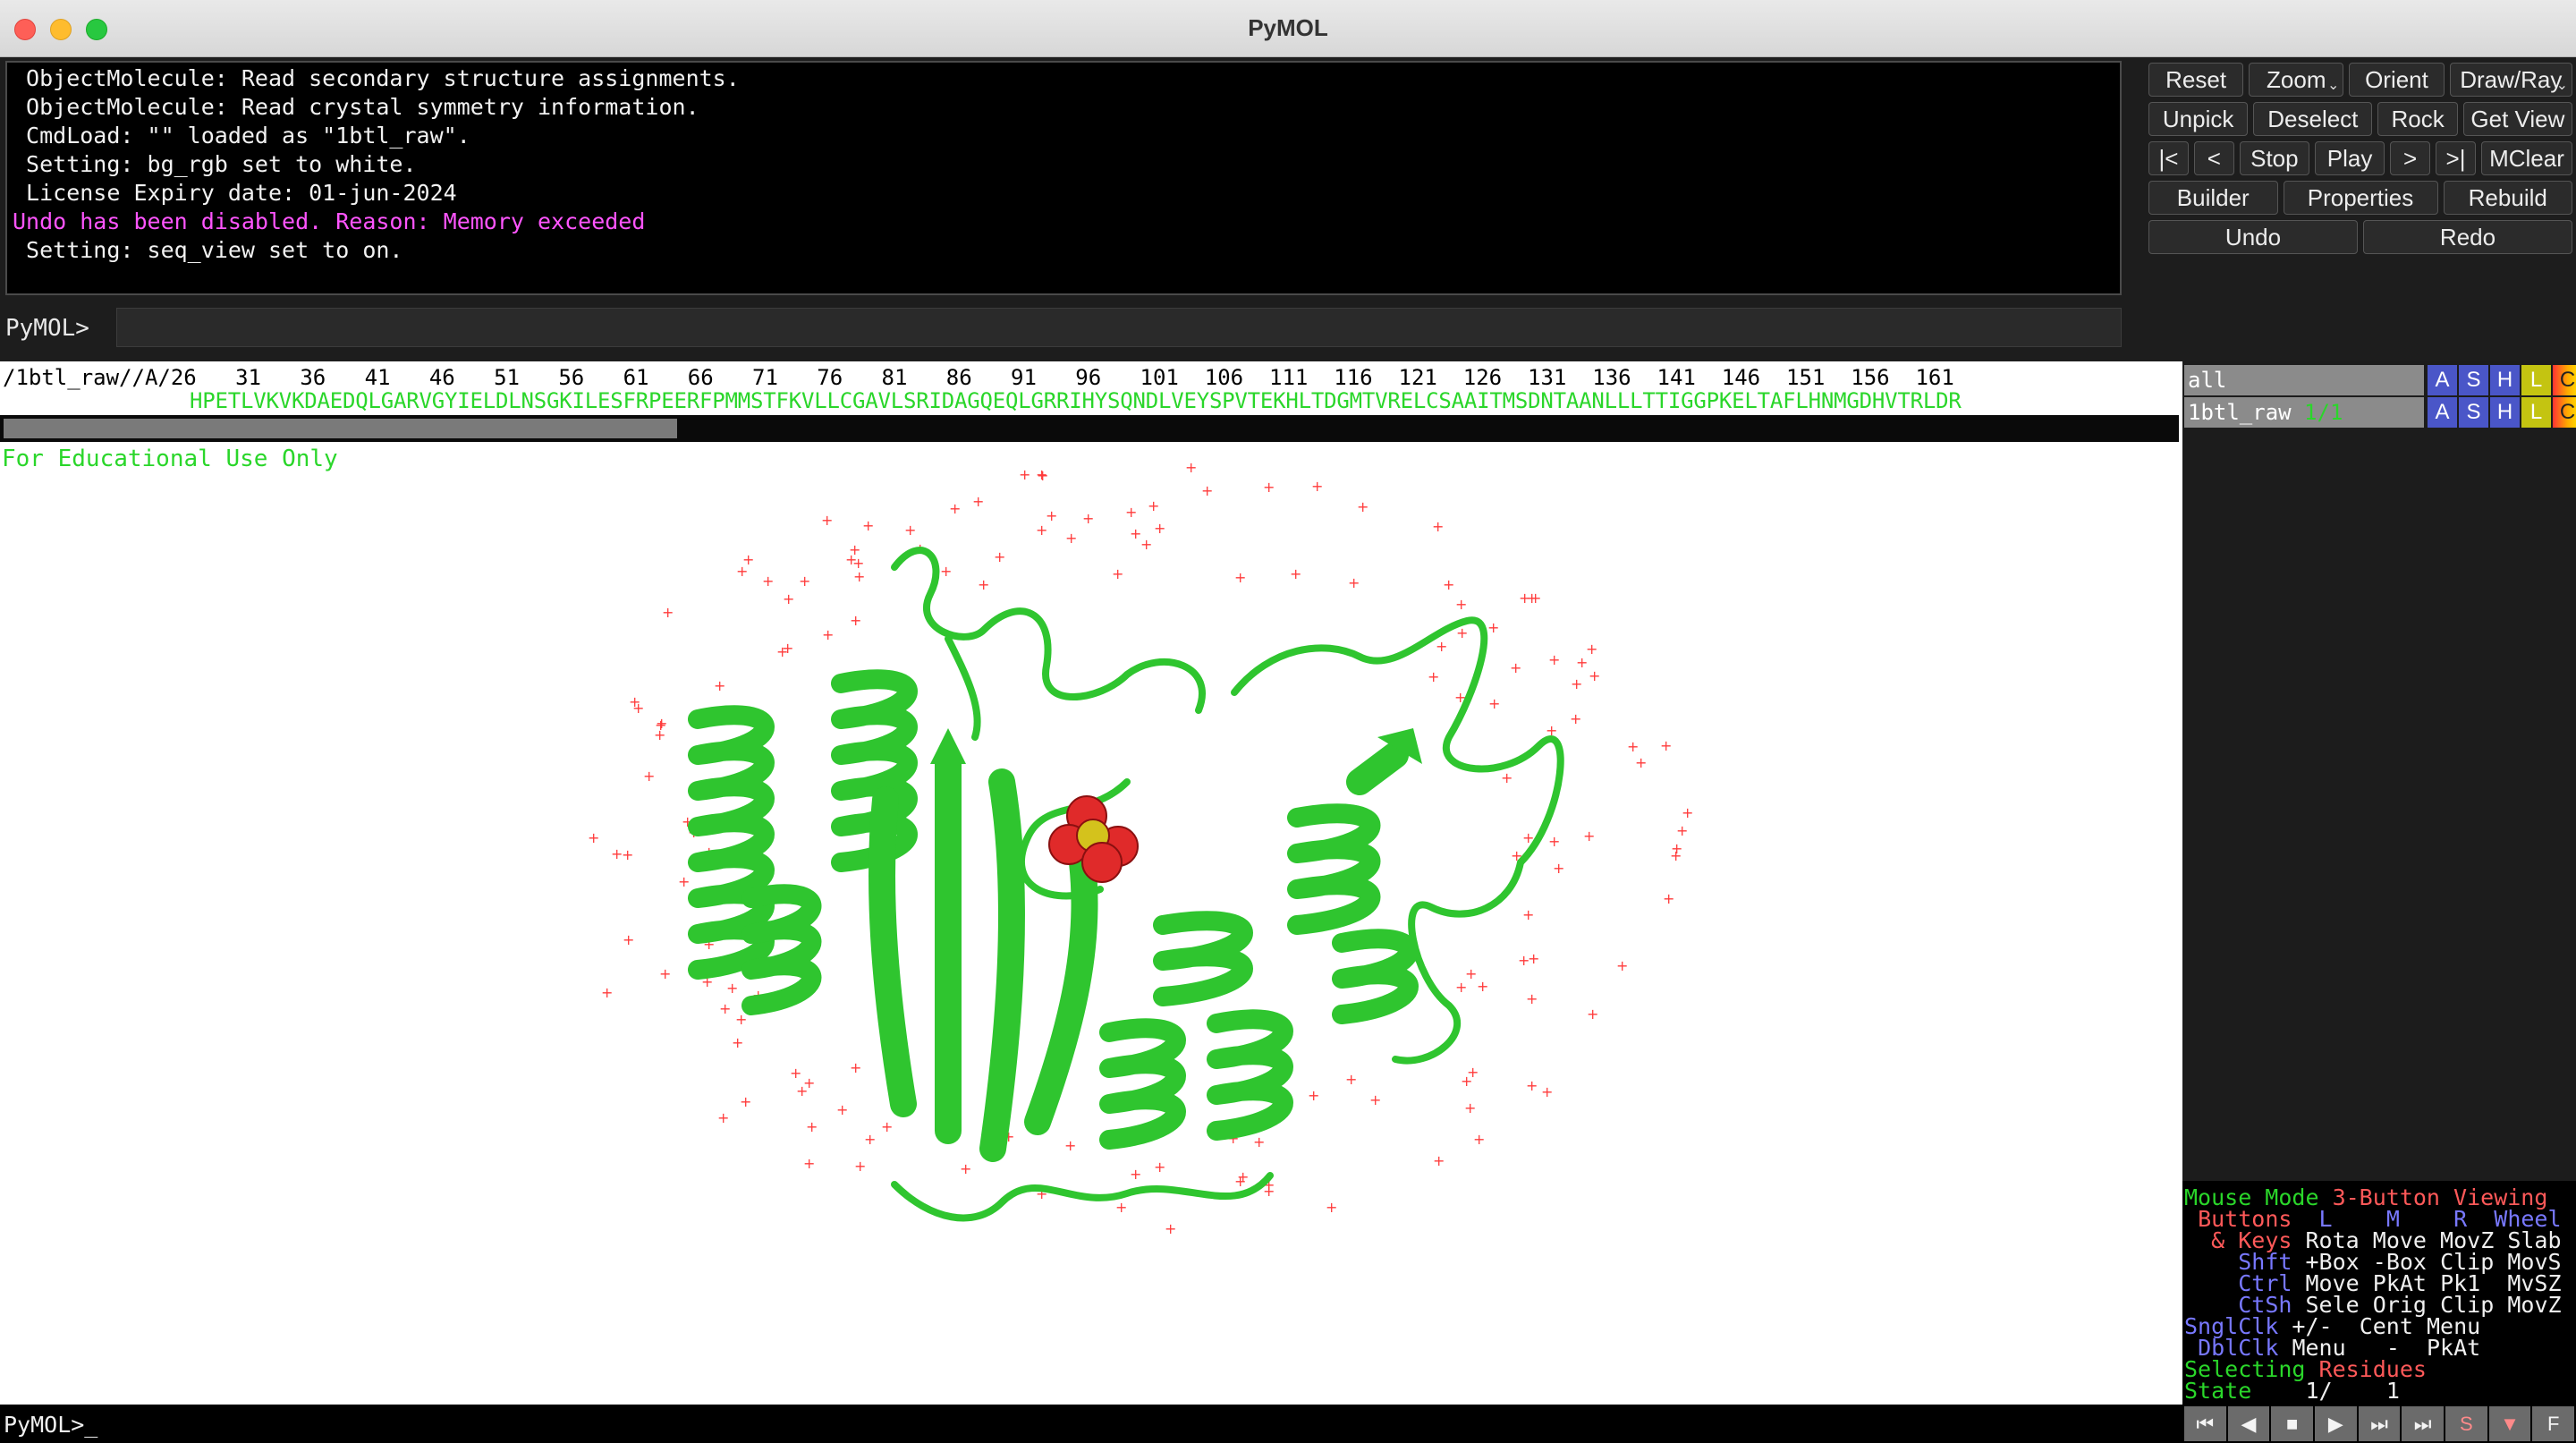 The image size is (2576, 1443). I want to click on beta-strand, so click(1002, 965).